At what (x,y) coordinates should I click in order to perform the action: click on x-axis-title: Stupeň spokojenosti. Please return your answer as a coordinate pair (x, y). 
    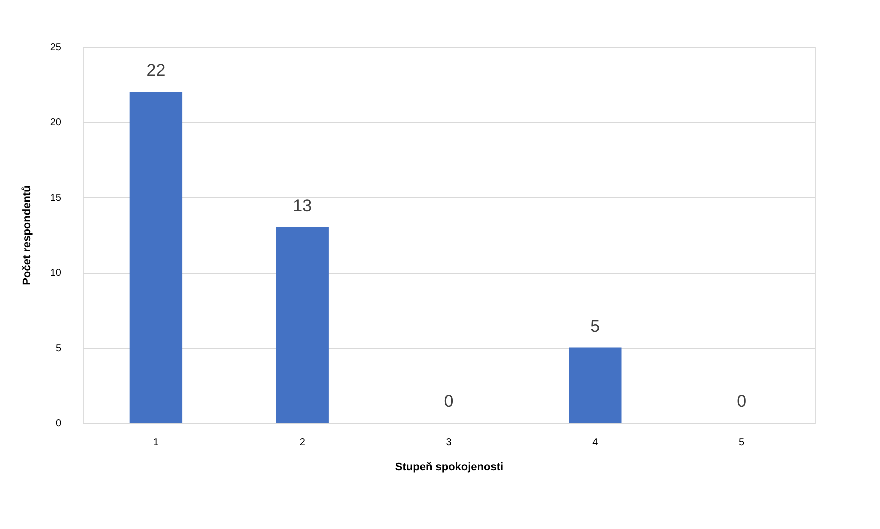
    Looking at the image, I should click on (449, 468).